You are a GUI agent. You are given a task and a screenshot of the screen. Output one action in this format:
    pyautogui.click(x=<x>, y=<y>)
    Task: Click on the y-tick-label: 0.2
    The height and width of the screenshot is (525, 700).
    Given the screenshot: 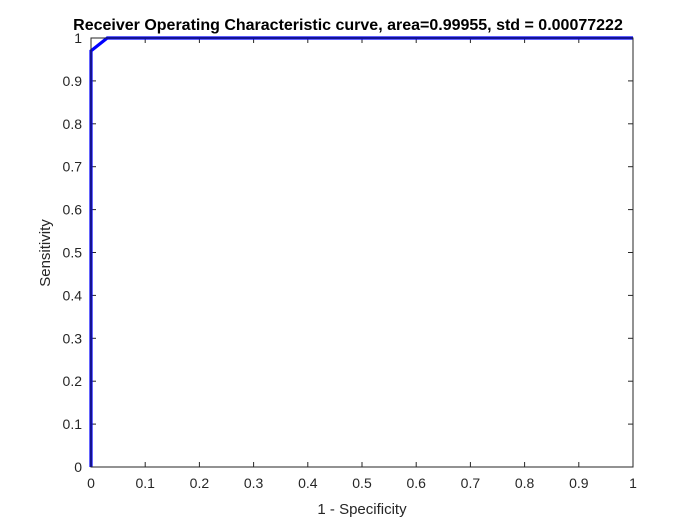 What is the action you would take?
    pyautogui.click(x=73, y=381)
    